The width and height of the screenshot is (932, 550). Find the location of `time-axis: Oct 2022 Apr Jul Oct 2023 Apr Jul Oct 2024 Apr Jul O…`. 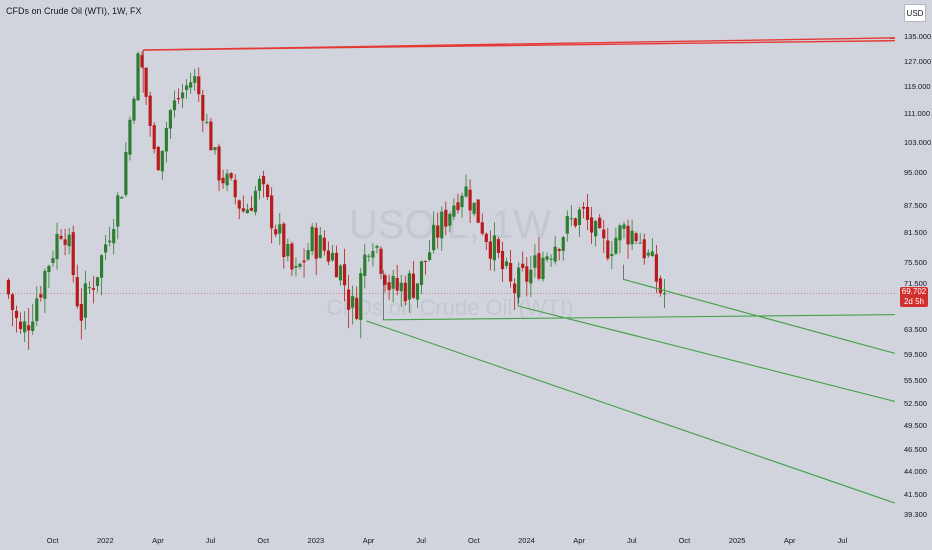

time-axis: Oct 2022 Apr Jul Oct 2023 Apr Jul Oct 2024 Apr Jul O… is located at coordinates (447, 540).